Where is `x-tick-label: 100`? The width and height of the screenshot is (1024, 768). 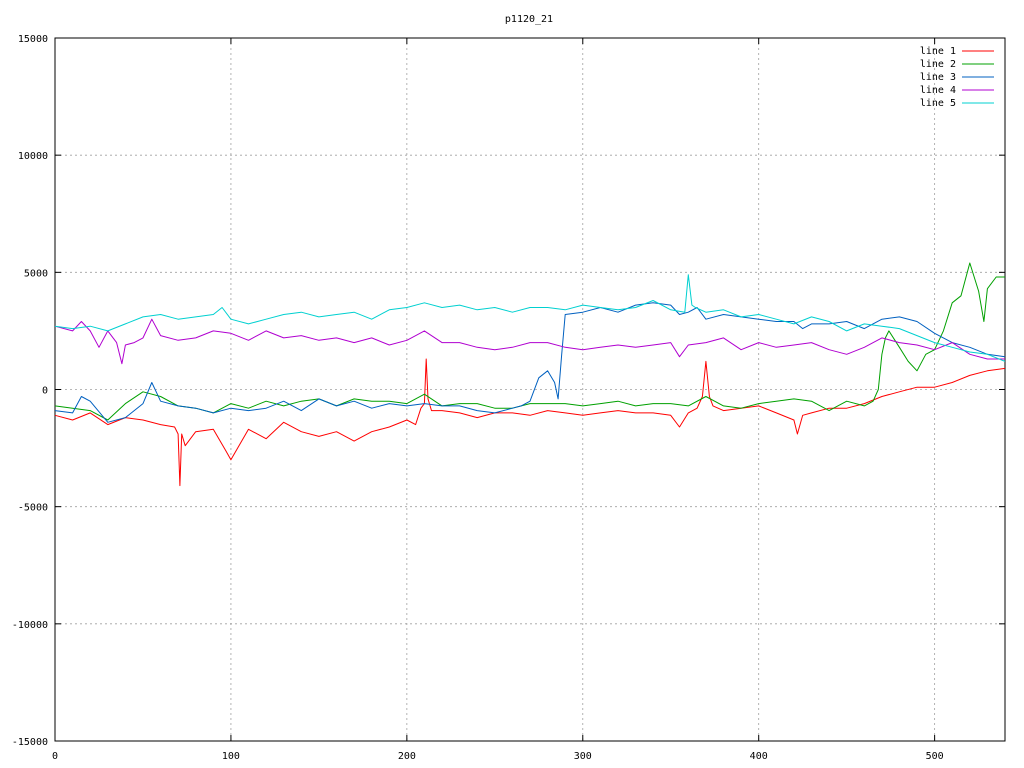 x-tick-label: 100 is located at coordinates (231, 756).